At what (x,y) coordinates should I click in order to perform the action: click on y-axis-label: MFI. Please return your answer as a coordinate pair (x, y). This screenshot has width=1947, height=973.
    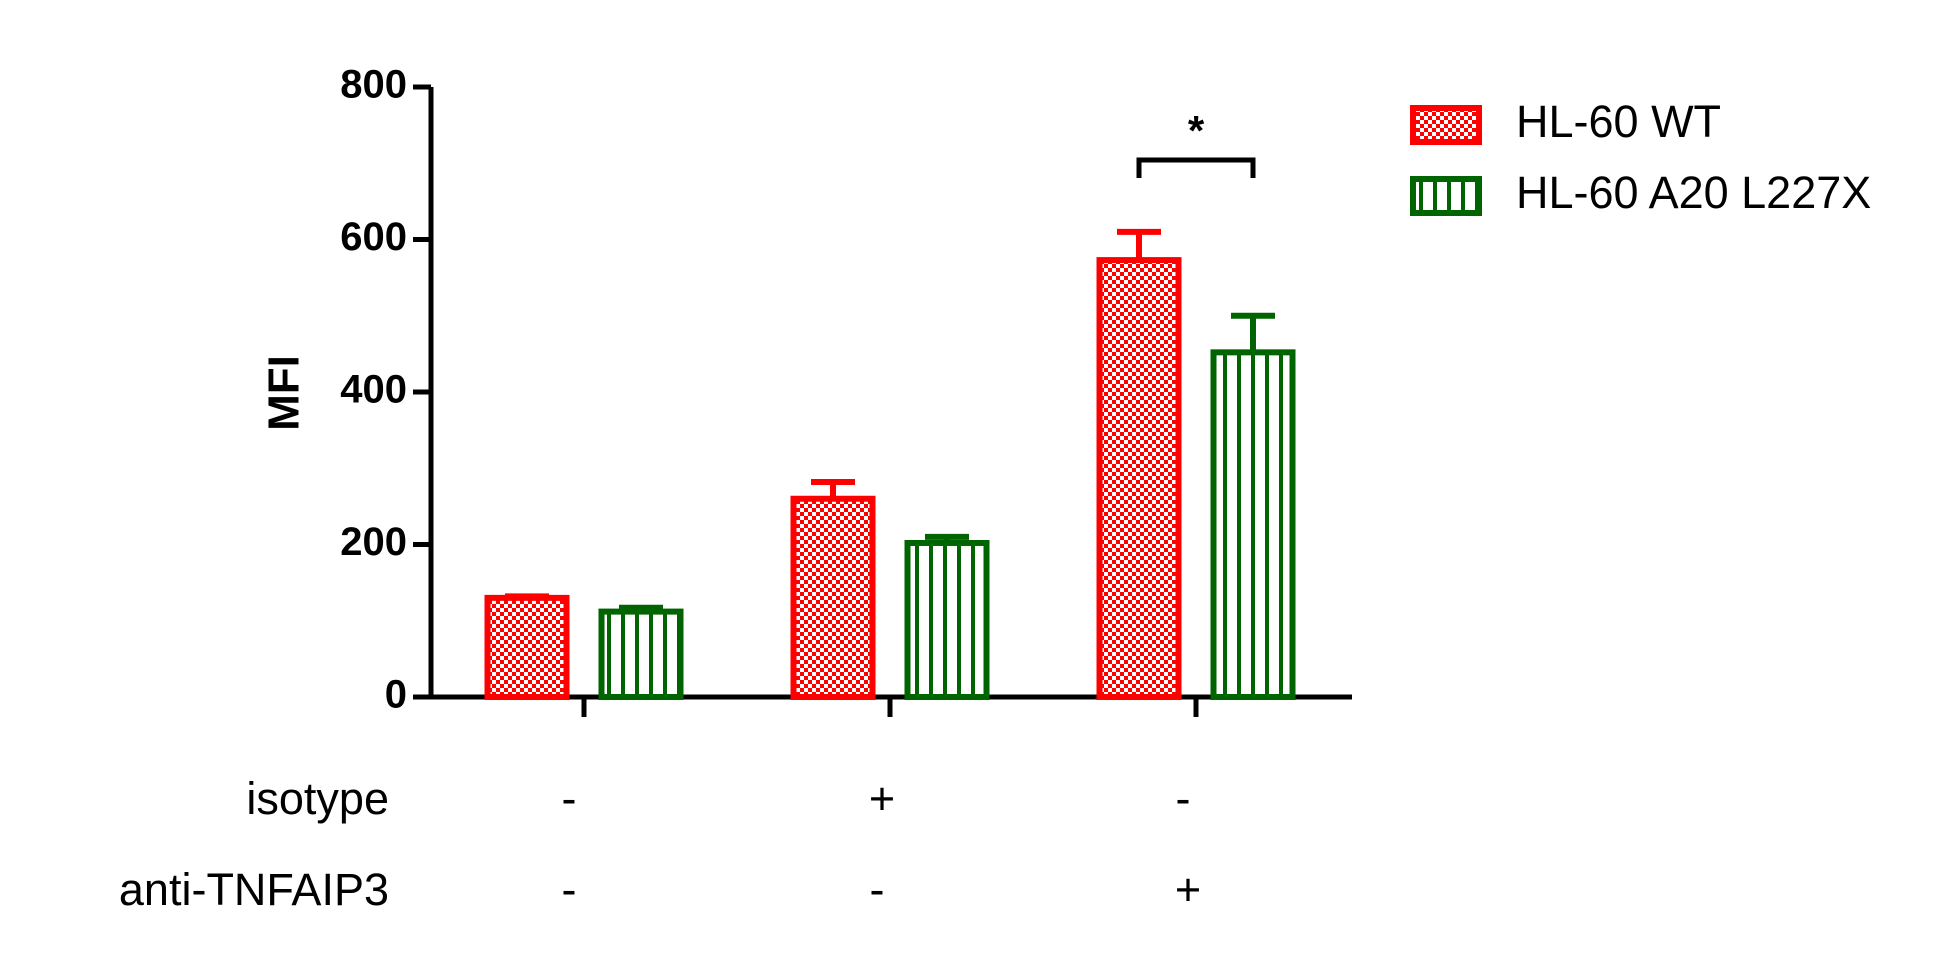
    Looking at the image, I should click on (284, 393).